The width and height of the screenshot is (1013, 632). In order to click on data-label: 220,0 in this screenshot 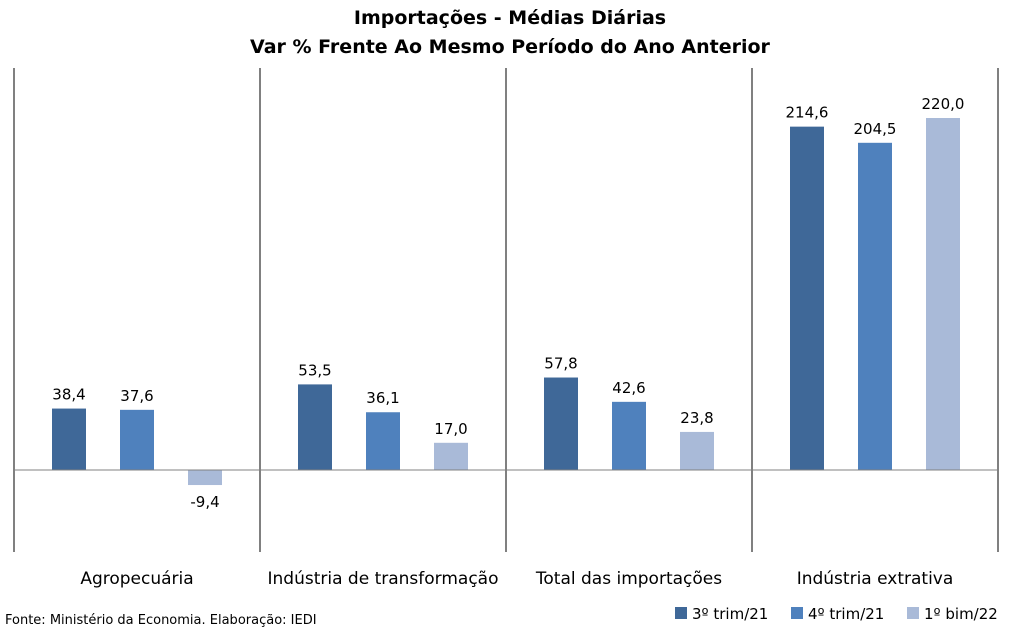, I will do `click(943, 104)`.